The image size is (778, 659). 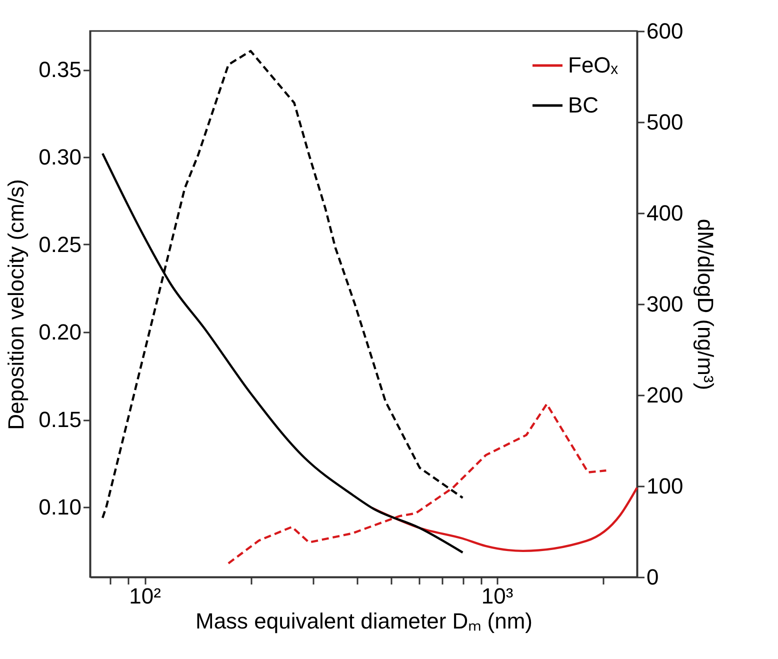 I want to click on y2-tick-label: 200, so click(x=665, y=395).